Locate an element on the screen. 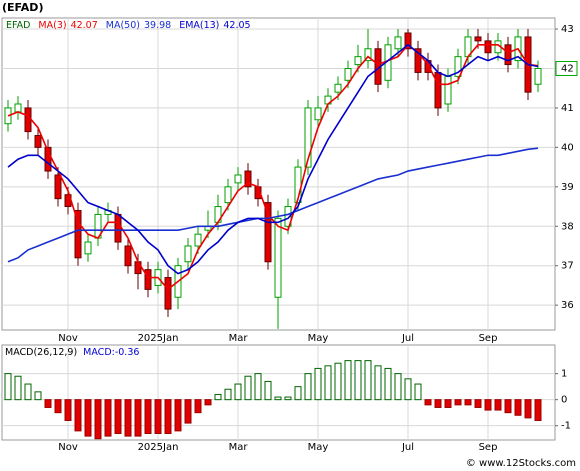 The width and height of the screenshot is (580, 471). legend-name: MA(50) is located at coordinates (123, 25).